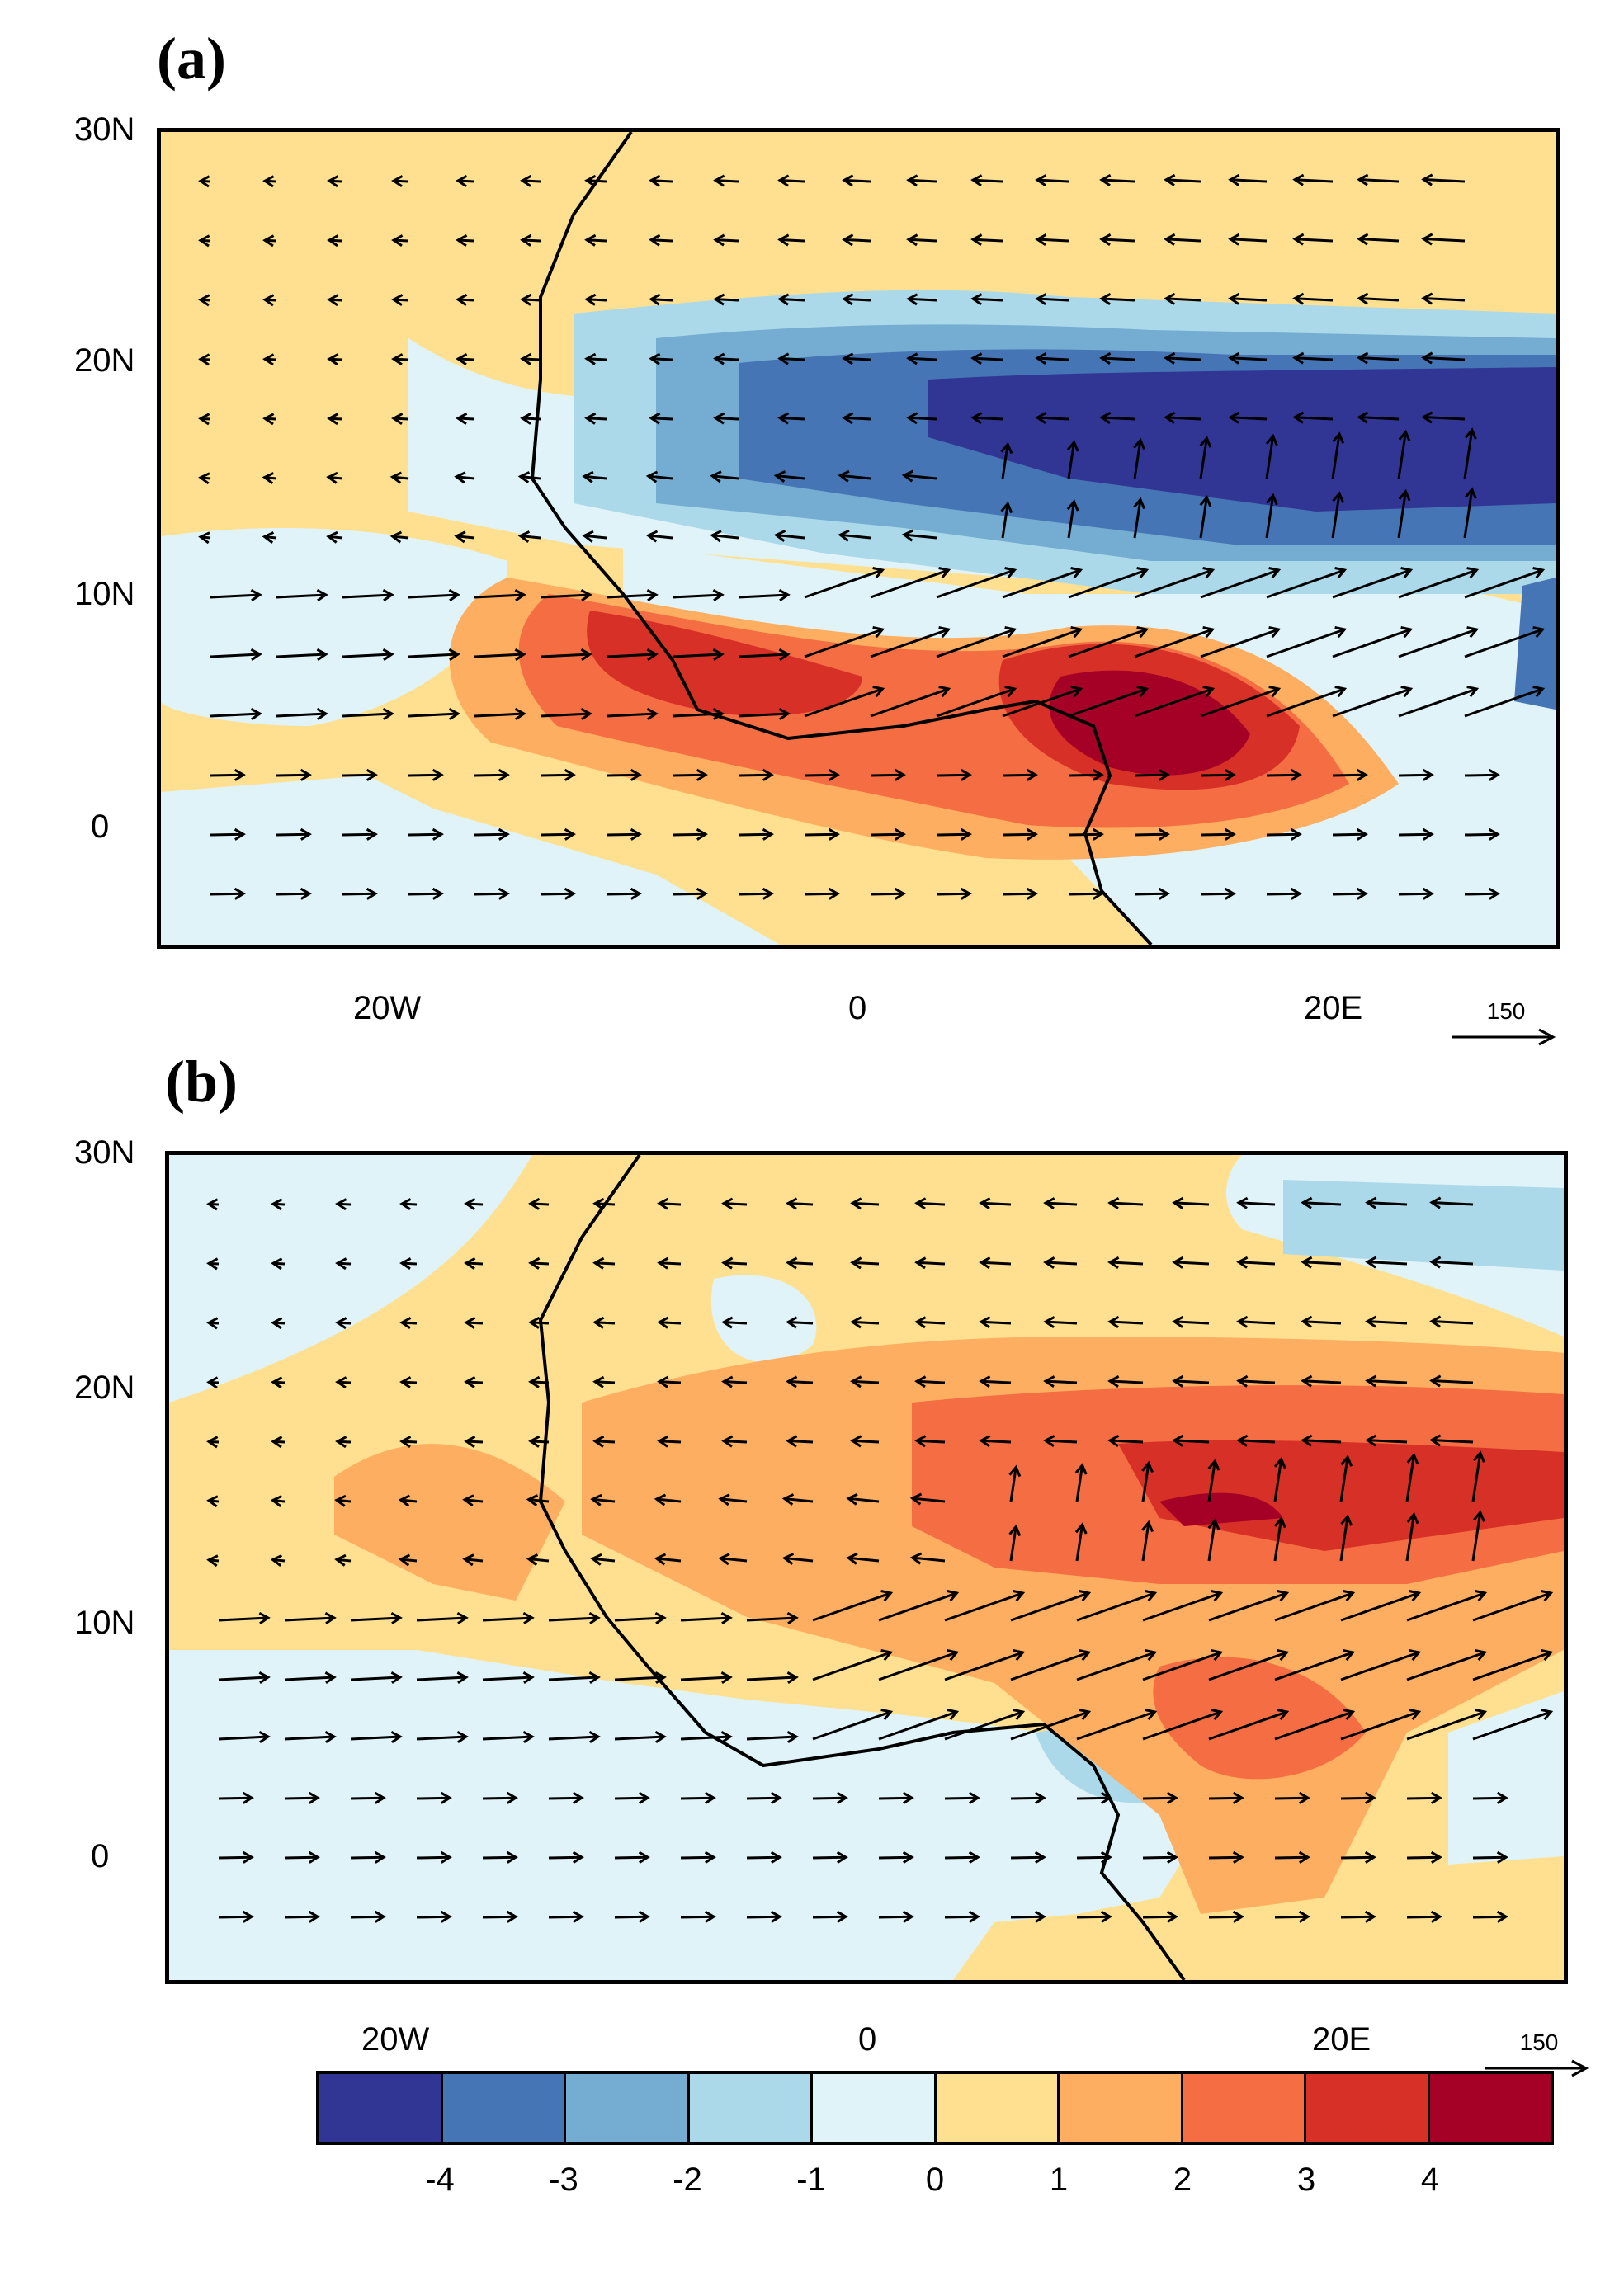  I want to click on colorbar, so click(935, 2108).